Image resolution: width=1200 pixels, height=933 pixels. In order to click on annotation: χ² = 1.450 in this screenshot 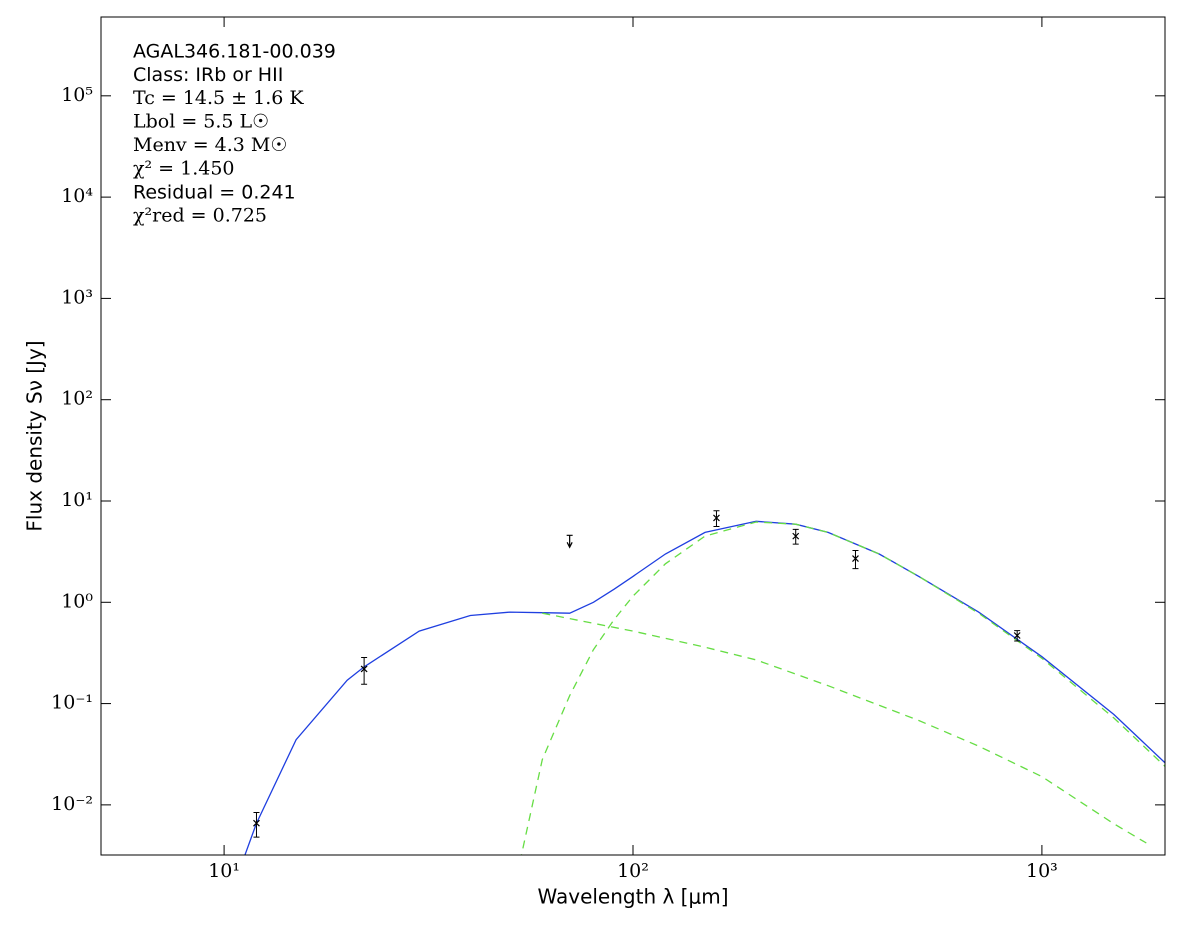, I will do `click(184, 169)`.